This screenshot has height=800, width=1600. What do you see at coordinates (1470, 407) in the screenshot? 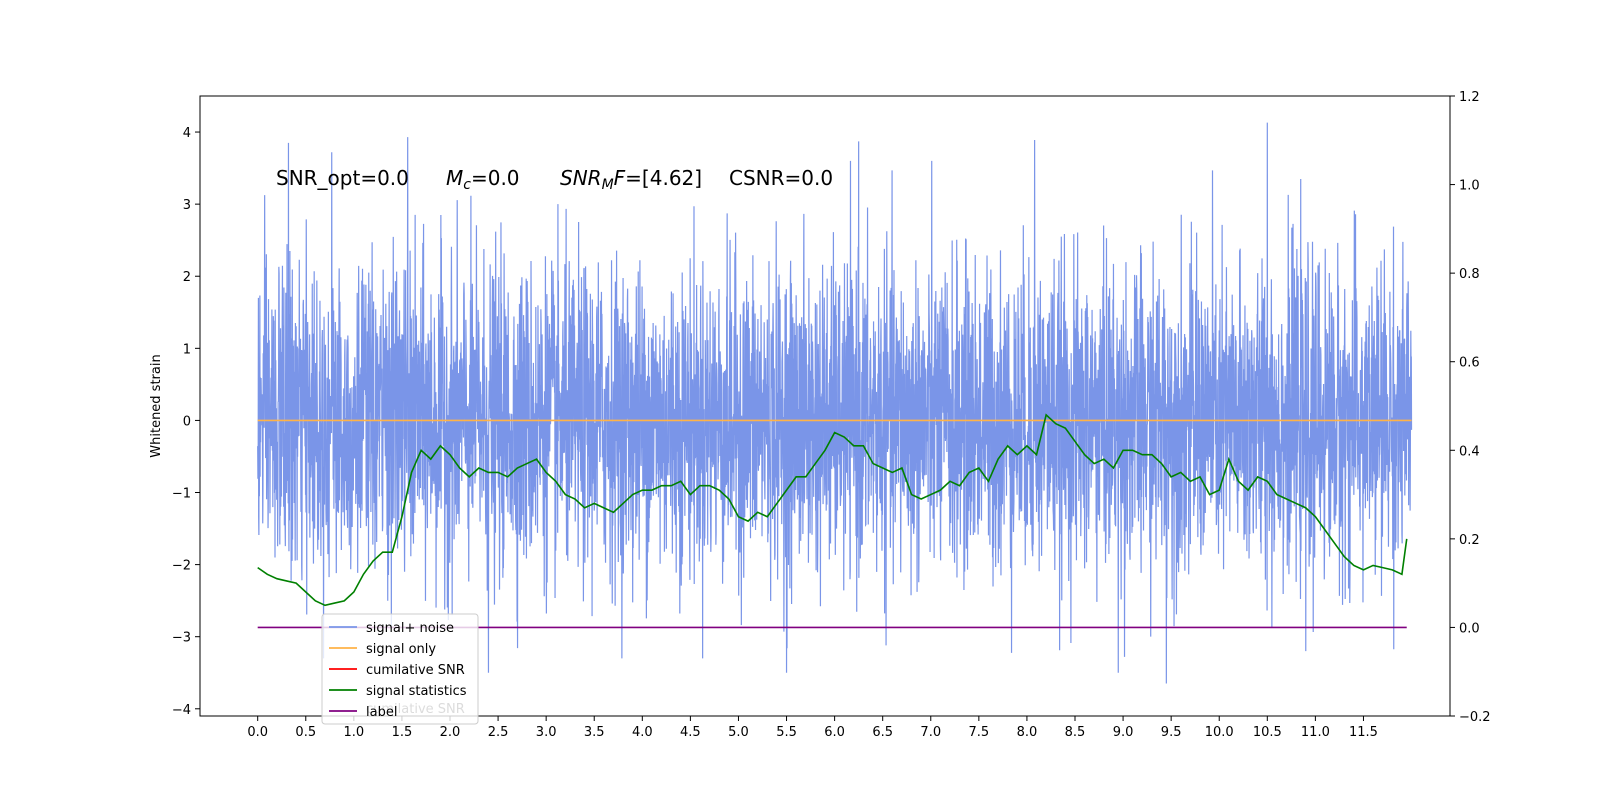
I see `y-axis-right: −0.2 0.0 0.2 0.4 0.6 0.8 1.0 1.2` at bounding box center [1470, 407].